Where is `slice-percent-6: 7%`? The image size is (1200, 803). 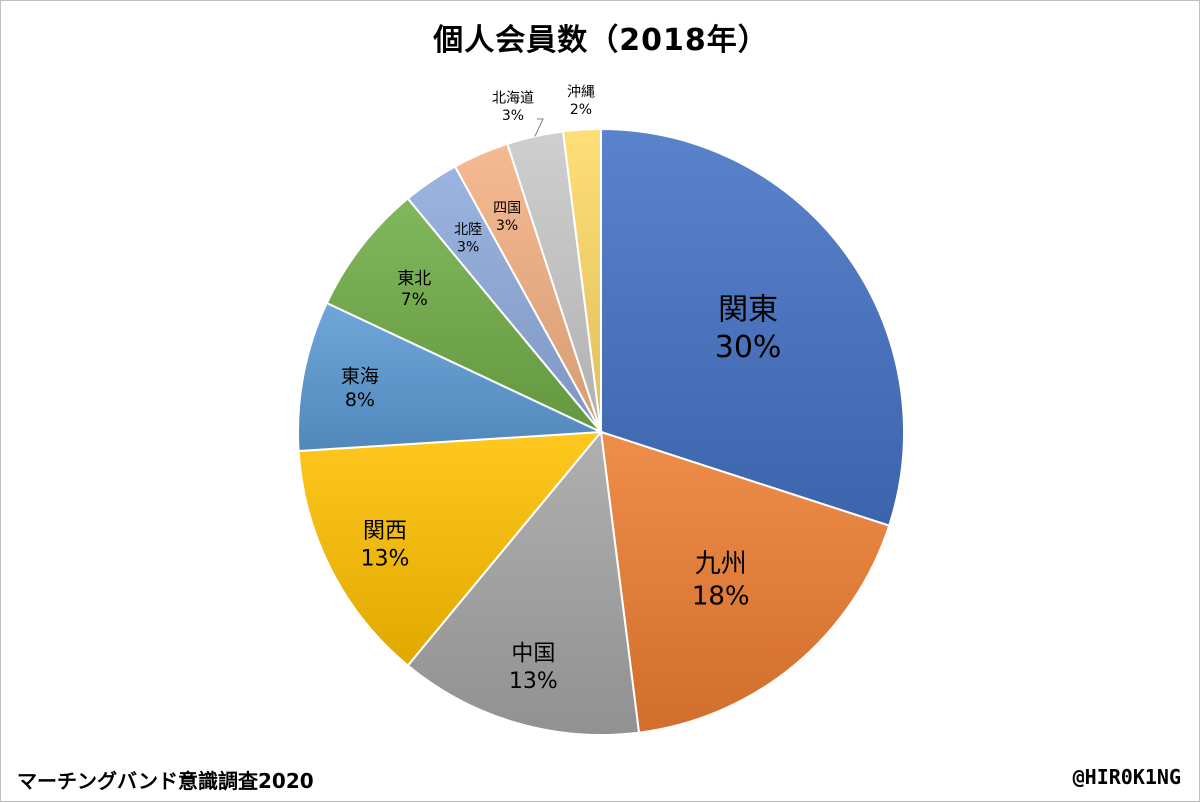 slice-percent-6: 7% is located at coordinates (414, 300).